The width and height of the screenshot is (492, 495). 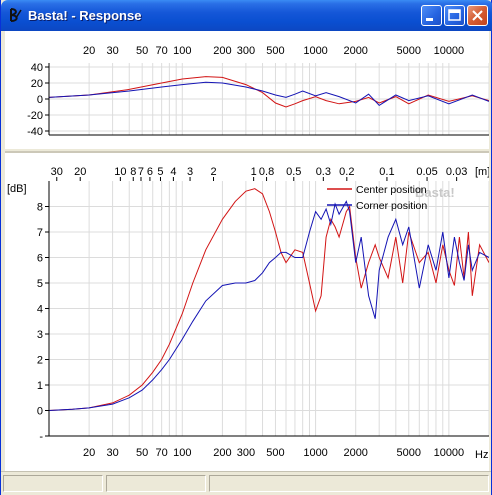 What do you see at coordinates (247, 150) in the screenshot?
I see `splitter` at bounding box center [247, 150].